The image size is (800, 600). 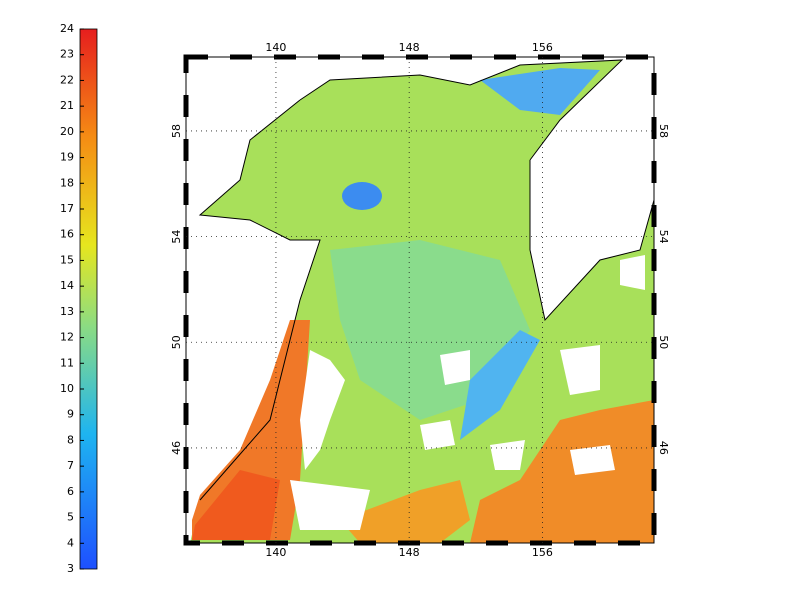 I want to click on y-tick-label-right: 46, so click(x=663, y=448).